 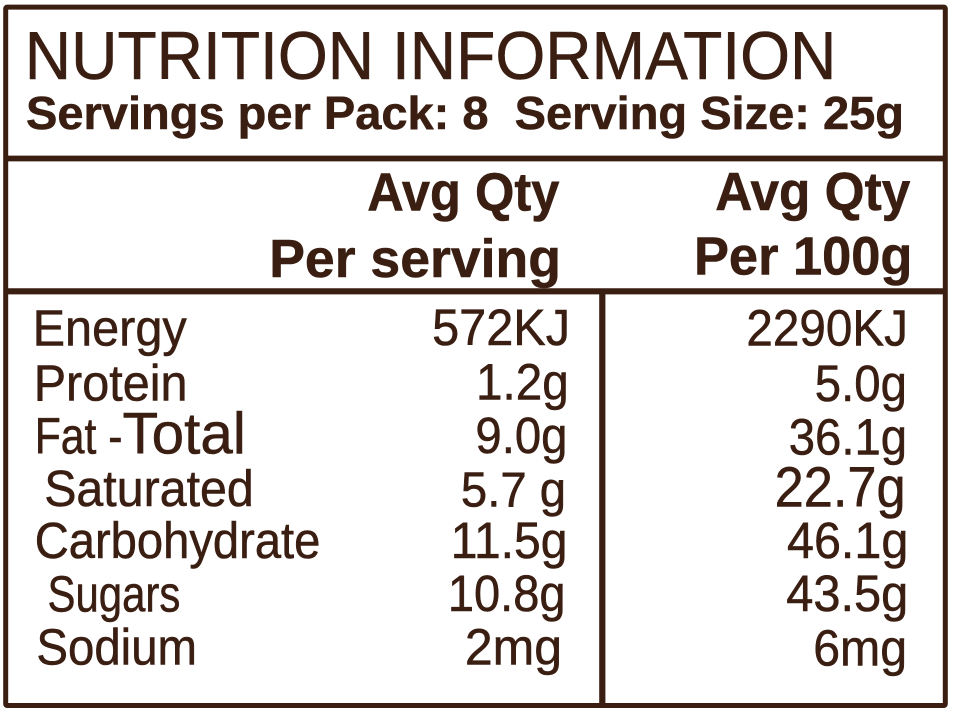 I want to click on svg-text: Sugars, so click(x=114, y=594).